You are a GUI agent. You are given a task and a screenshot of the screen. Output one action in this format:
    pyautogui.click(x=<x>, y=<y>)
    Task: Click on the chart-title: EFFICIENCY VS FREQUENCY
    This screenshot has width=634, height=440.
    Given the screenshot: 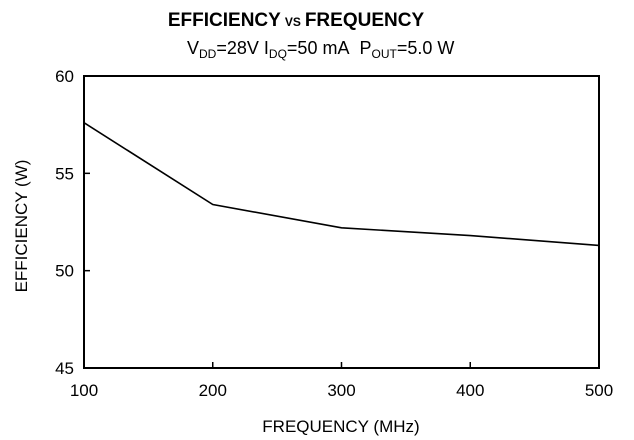 What is the action you would take?
    pyautogui.click(x=296, y=20)
    